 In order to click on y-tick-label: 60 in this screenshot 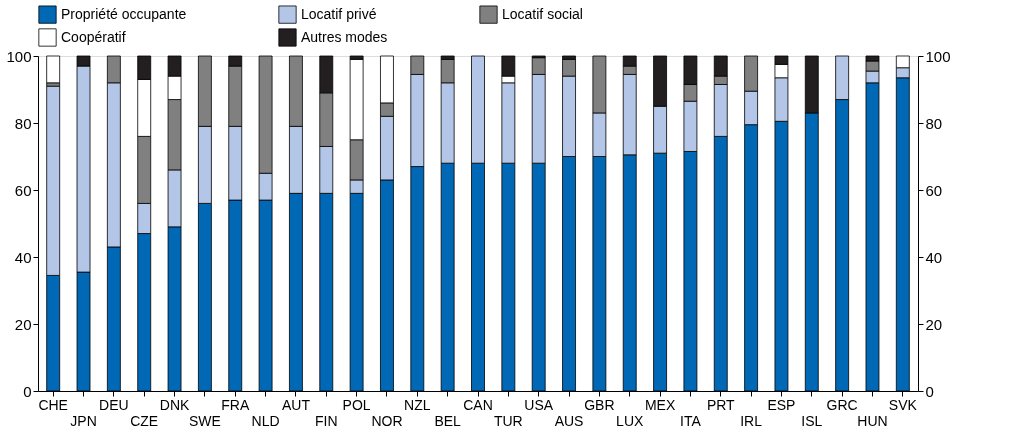, I will do `click(23, 190)`.